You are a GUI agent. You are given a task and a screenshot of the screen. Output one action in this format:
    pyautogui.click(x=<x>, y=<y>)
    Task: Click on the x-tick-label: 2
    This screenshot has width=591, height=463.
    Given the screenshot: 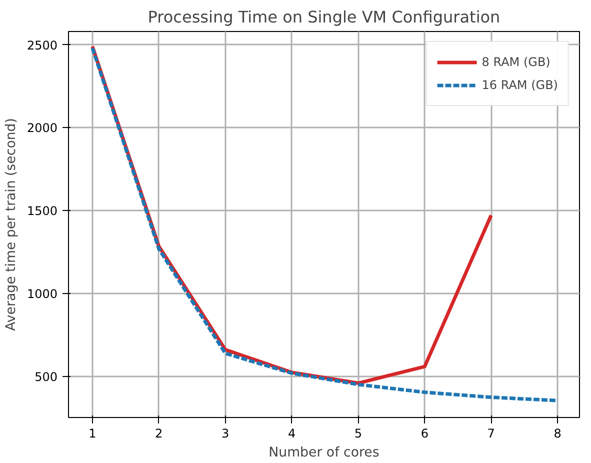 What is the action you would take?
    pyautogui.click(x=159, y=433)
    